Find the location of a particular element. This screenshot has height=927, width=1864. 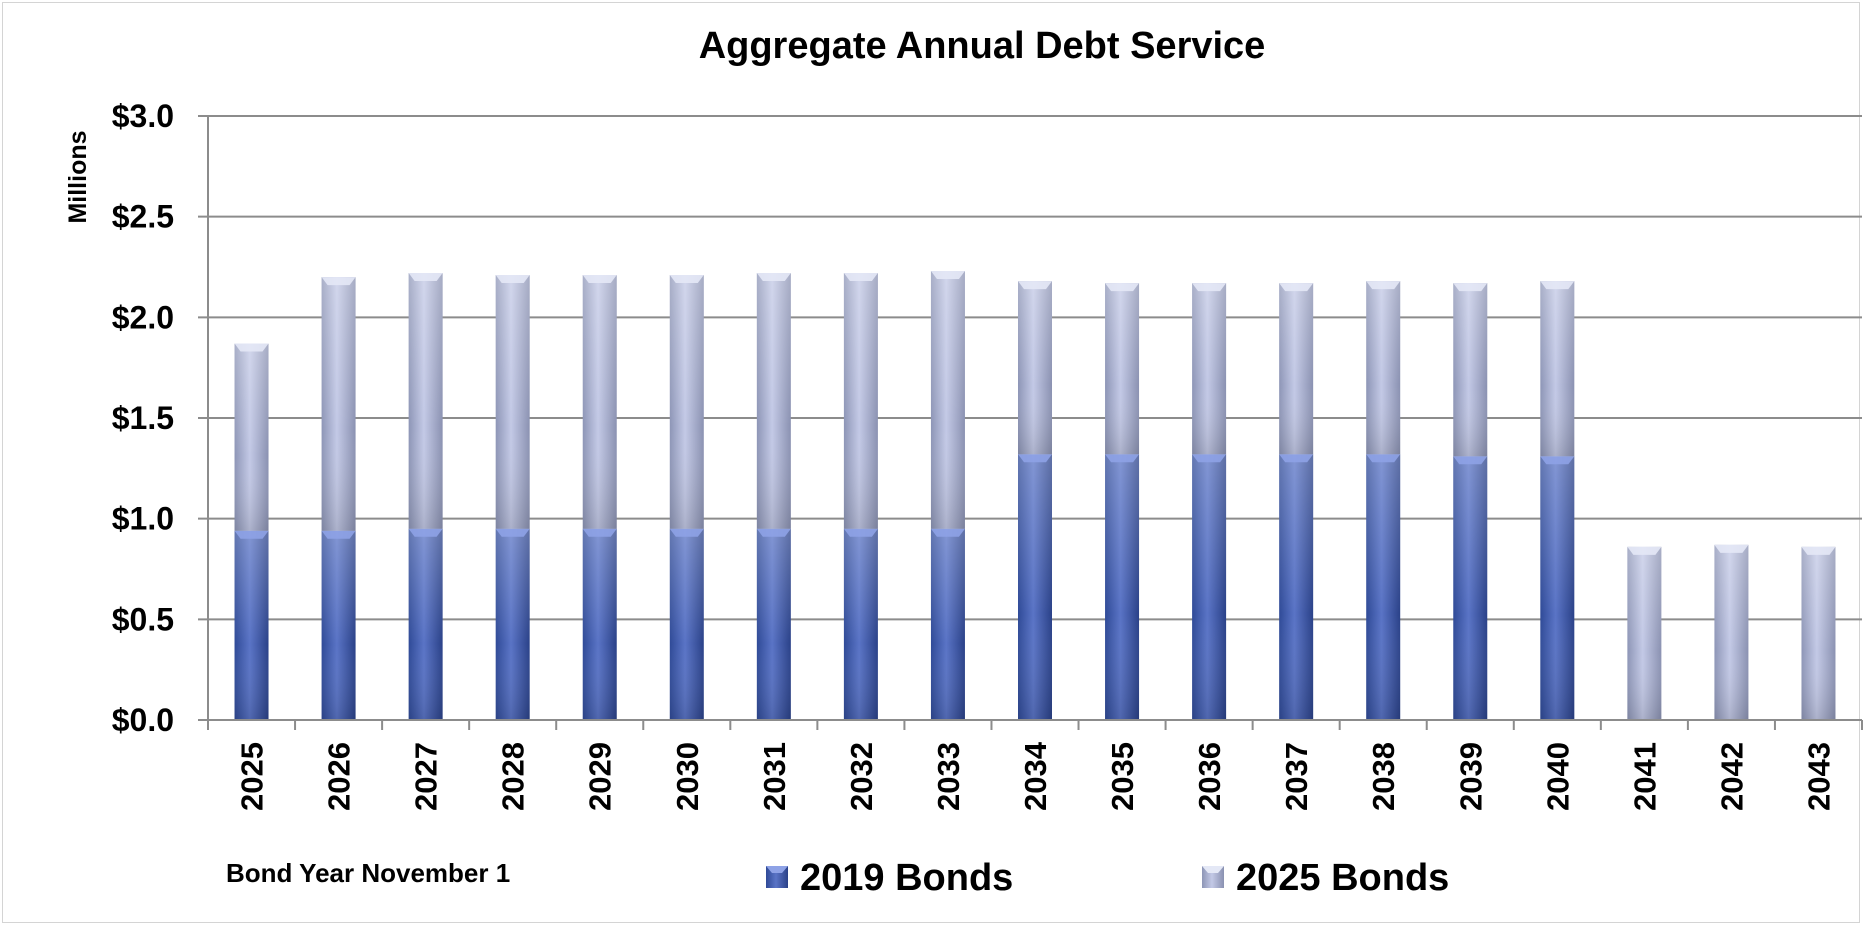

x-tick-label: 2037 is located at coordinates (1296, 776).